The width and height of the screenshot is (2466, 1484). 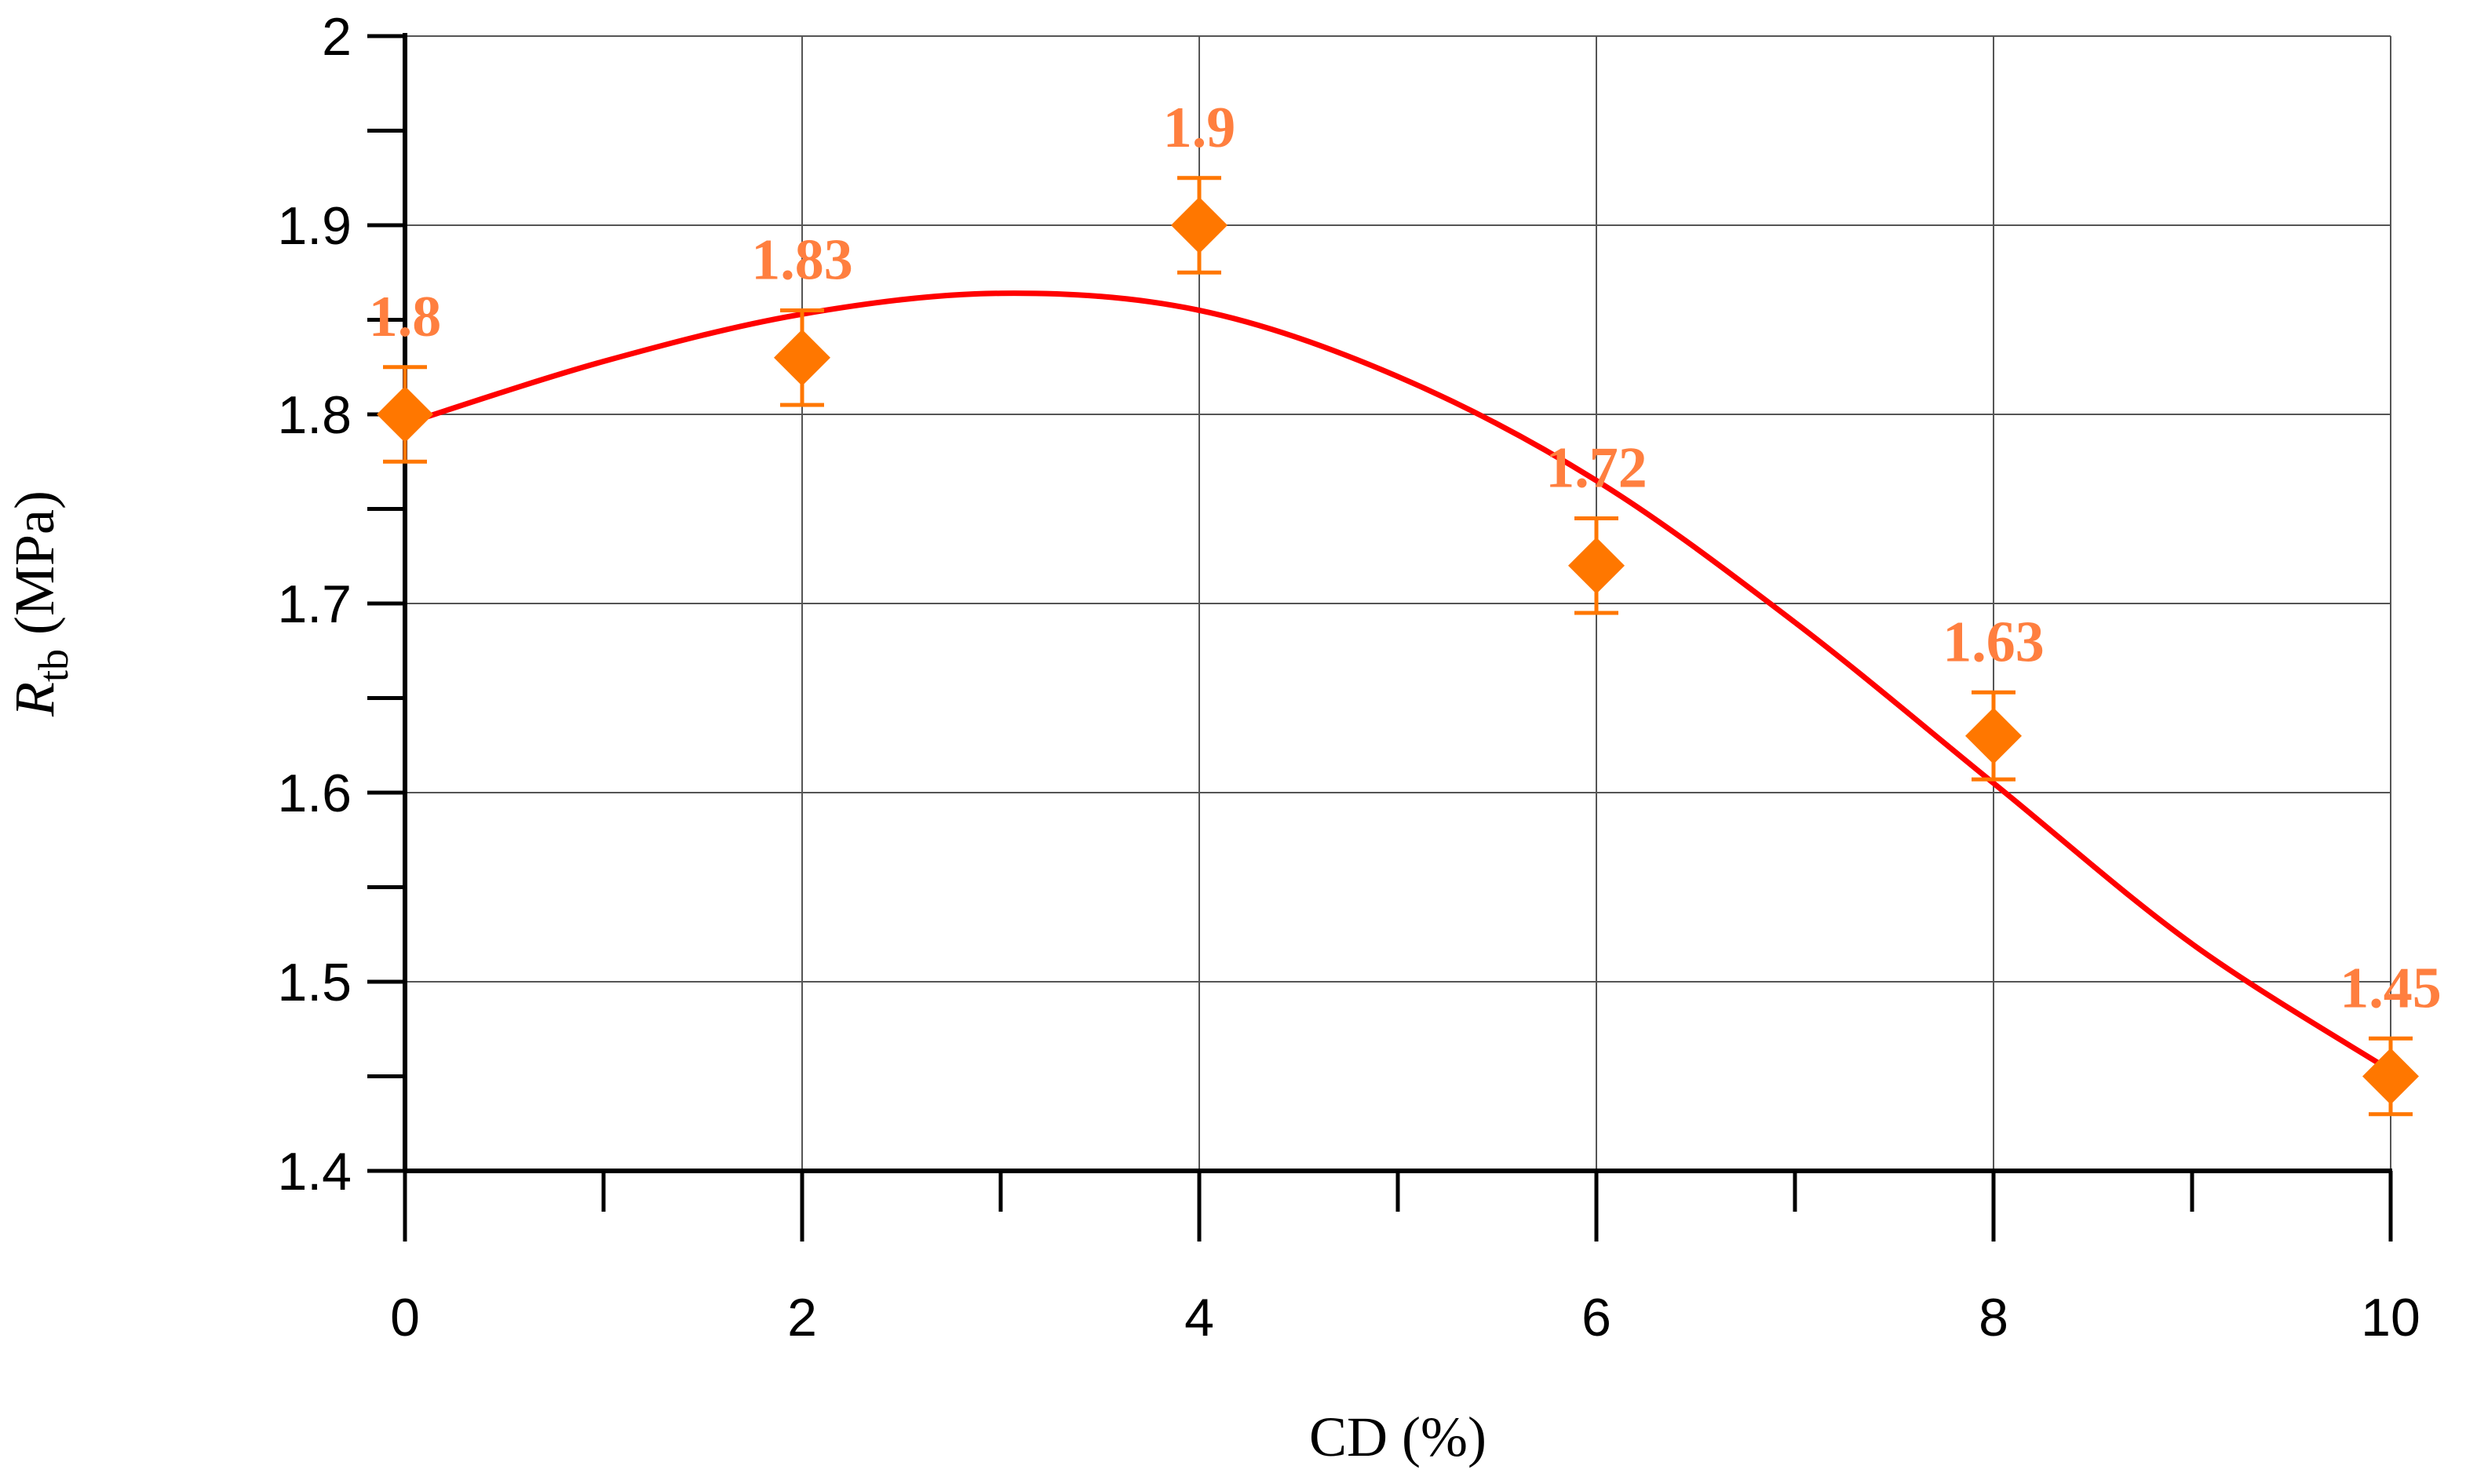 I want to click on data-label: 1.83, so click(x=802, y=260).